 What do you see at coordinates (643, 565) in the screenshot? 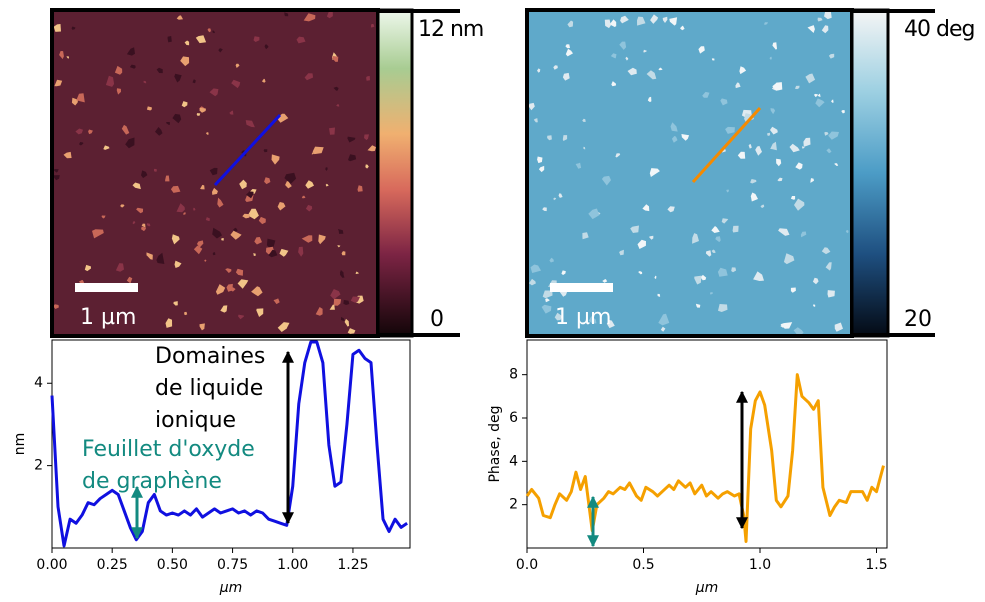
I see `x-tick-label: 0.5` at bounding box center [643, 565].